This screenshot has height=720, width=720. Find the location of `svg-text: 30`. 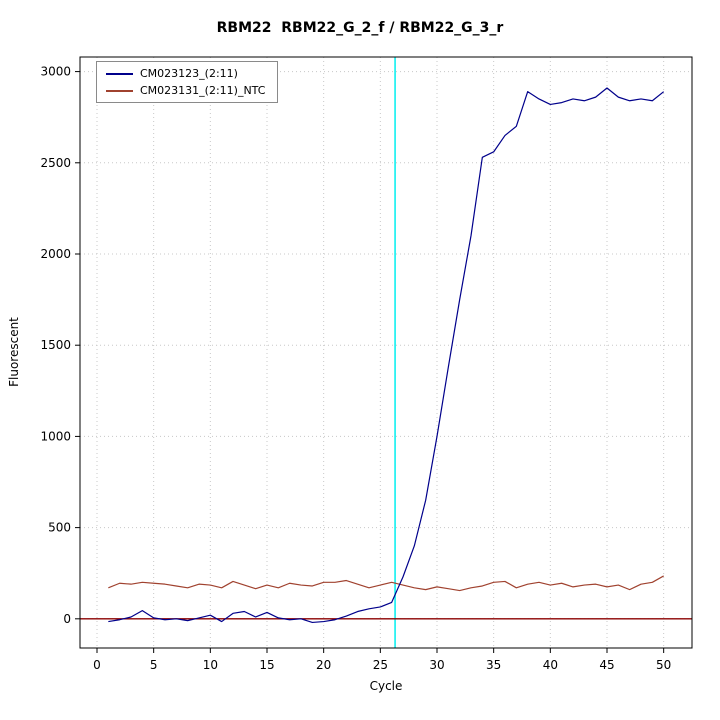

svg-text: 30 is located at coordinates (436, 665).